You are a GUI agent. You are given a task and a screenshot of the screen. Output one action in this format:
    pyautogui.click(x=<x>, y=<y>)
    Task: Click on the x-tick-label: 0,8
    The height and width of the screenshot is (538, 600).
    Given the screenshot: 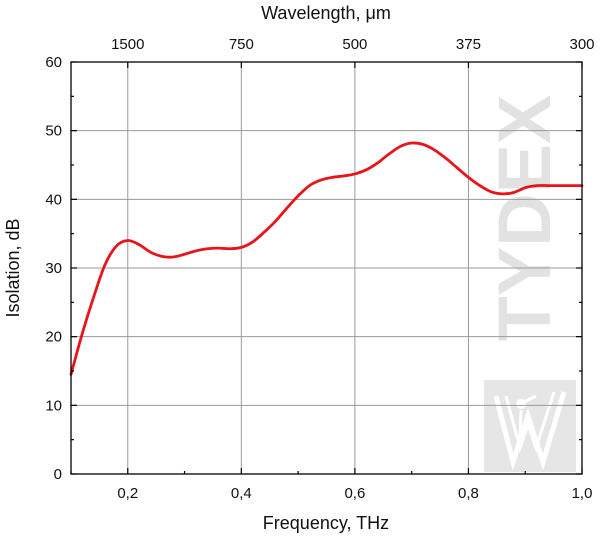 What is the action you would take?
    pyautogui.click(x=468, y=493)
    